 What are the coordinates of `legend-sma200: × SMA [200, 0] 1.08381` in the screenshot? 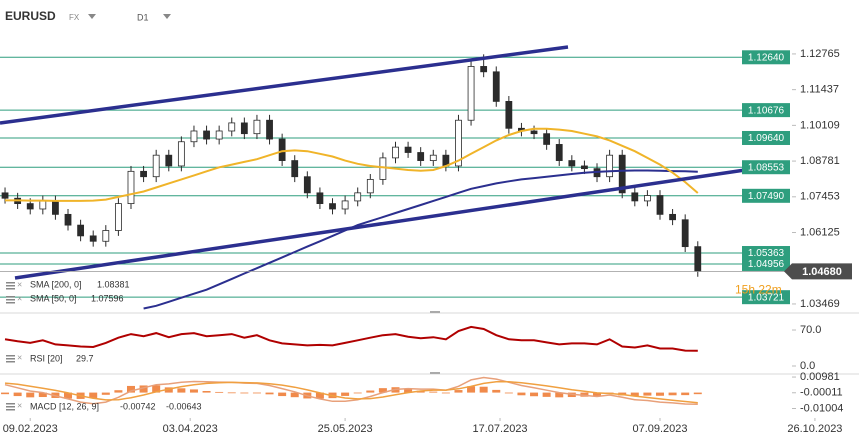 It's located at (68, 284).